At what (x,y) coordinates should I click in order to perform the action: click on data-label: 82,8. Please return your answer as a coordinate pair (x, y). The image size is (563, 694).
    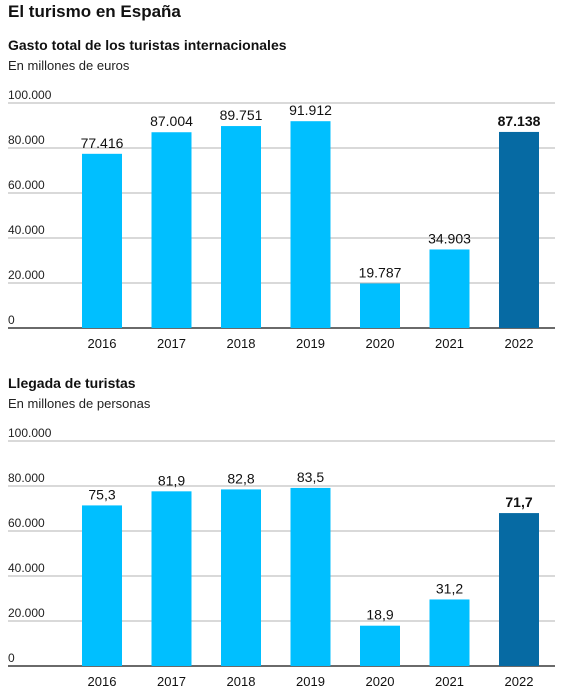
    Looking at the image, I should click on (240, 478).